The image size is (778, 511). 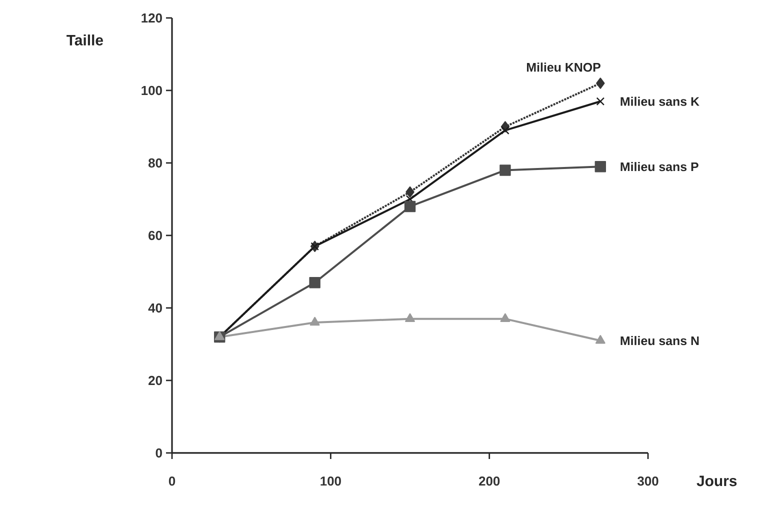 What do you see at coordinates (152, 91) in the screenshot?
I see `y-tick-label: 100` at bounding box center [152, 91].